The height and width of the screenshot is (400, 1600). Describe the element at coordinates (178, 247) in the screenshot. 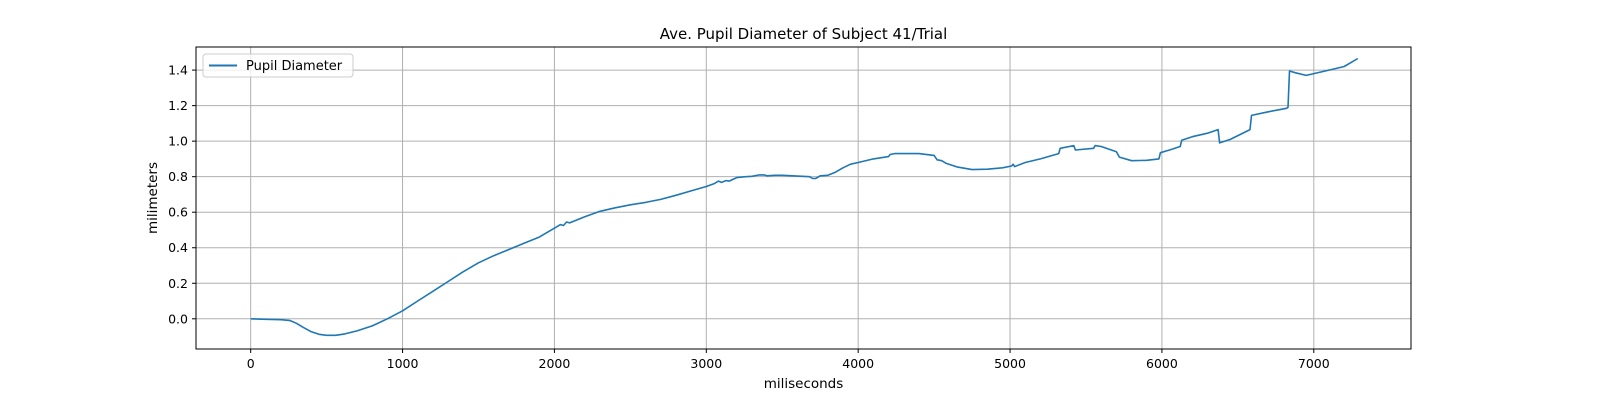

I see `y-tick-label: 0.4` at that location.